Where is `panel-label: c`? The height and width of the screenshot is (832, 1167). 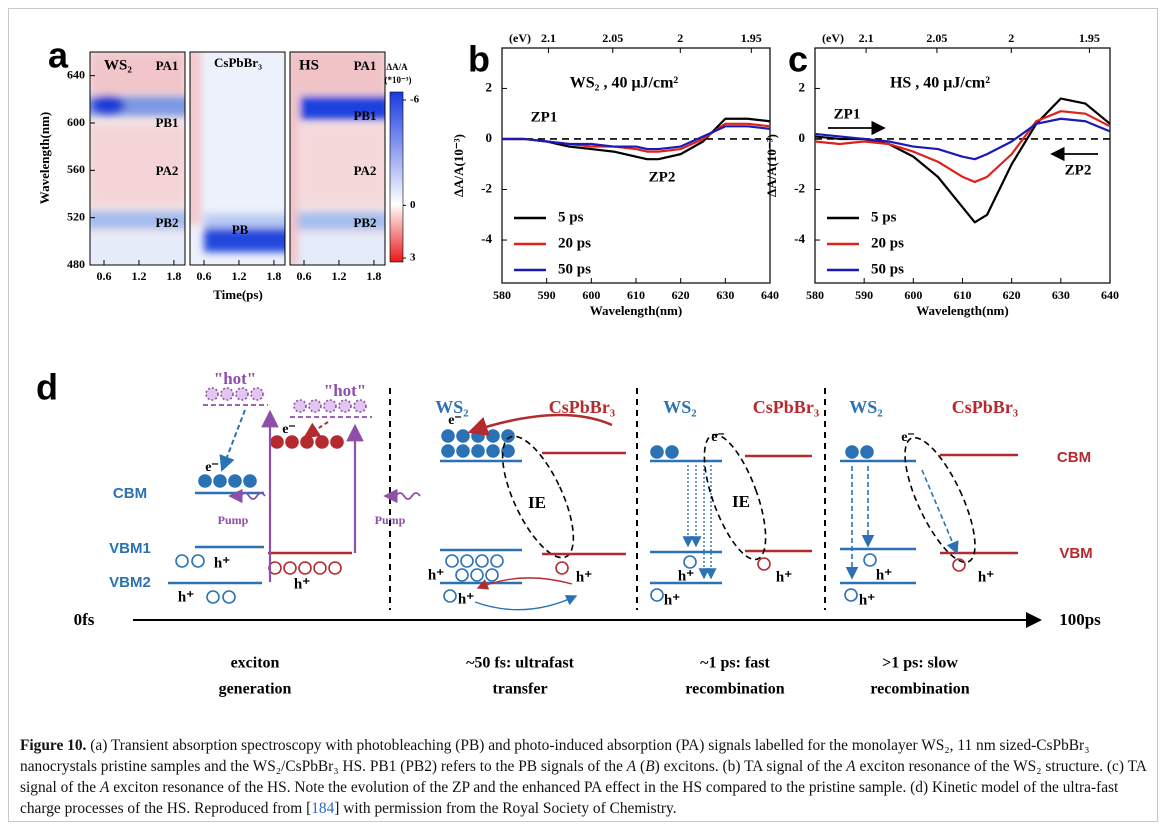
panel-label: c is located at coordinates (798, 59).